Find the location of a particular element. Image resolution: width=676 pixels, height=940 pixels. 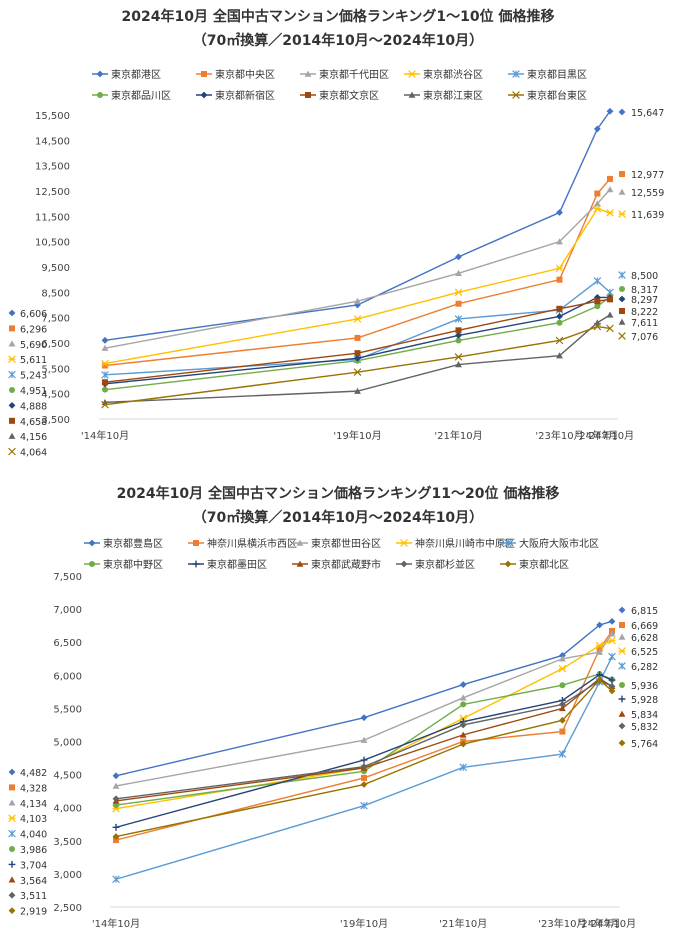

end-value-label: 6,669 is located at coordinates (638, 626).